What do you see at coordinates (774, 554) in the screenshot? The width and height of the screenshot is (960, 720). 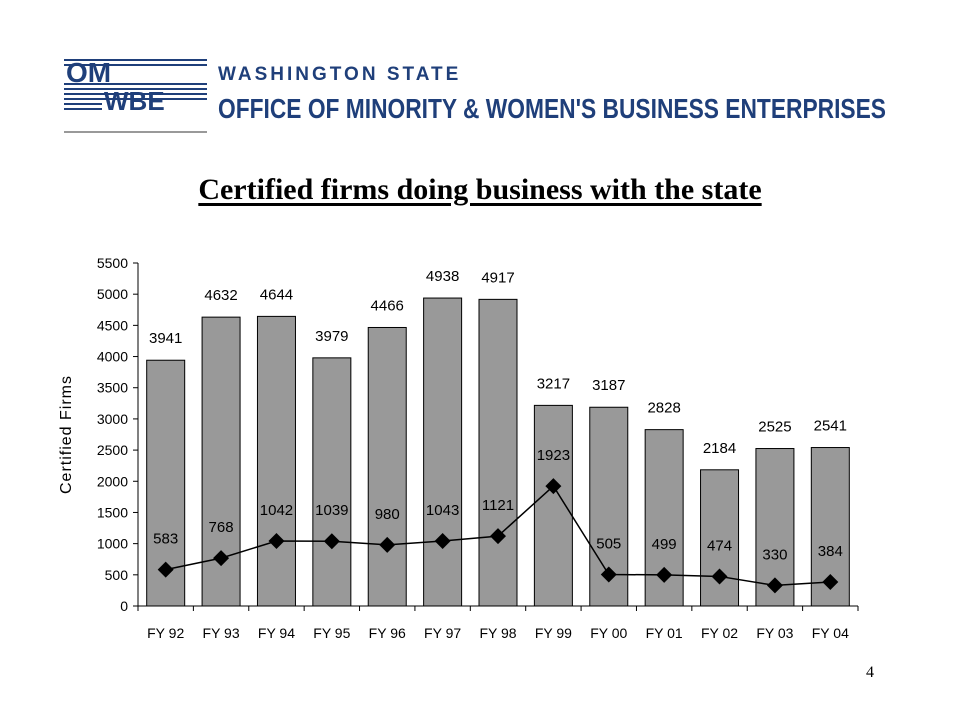 I see `line-value-label: 330` at bounding box center [774, 554].